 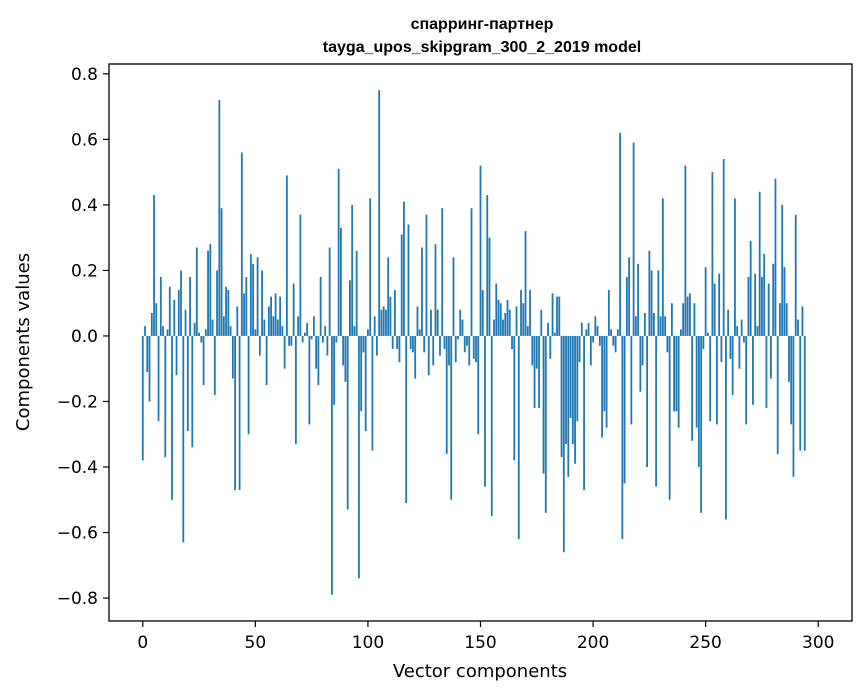 I want to click on y-tick-label: 0.8, so click(x=84, y=75).